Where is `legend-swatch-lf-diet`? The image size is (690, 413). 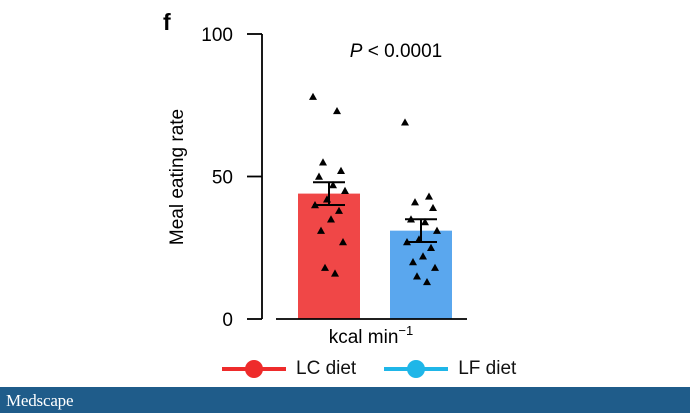
legend-swatch-lf-diet is located at coordinates (416, 369).